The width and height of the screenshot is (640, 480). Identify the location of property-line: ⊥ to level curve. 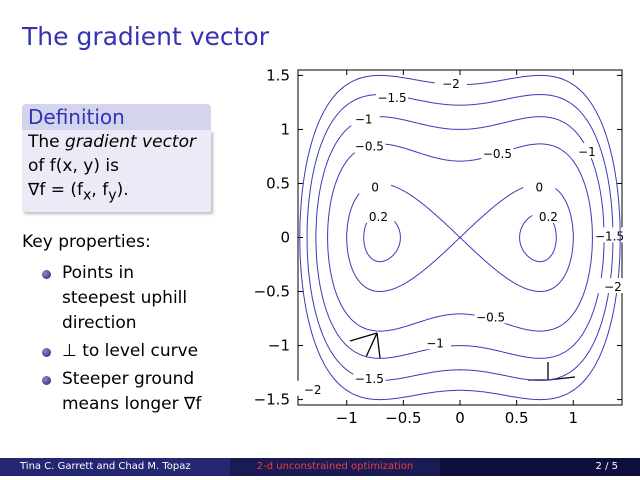
(130, 351).